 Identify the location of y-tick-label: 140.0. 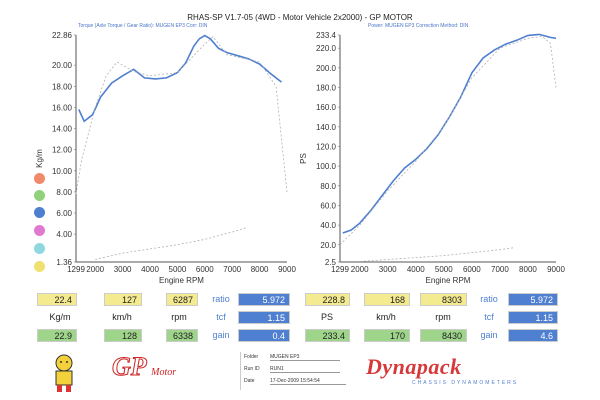
(326, 127).